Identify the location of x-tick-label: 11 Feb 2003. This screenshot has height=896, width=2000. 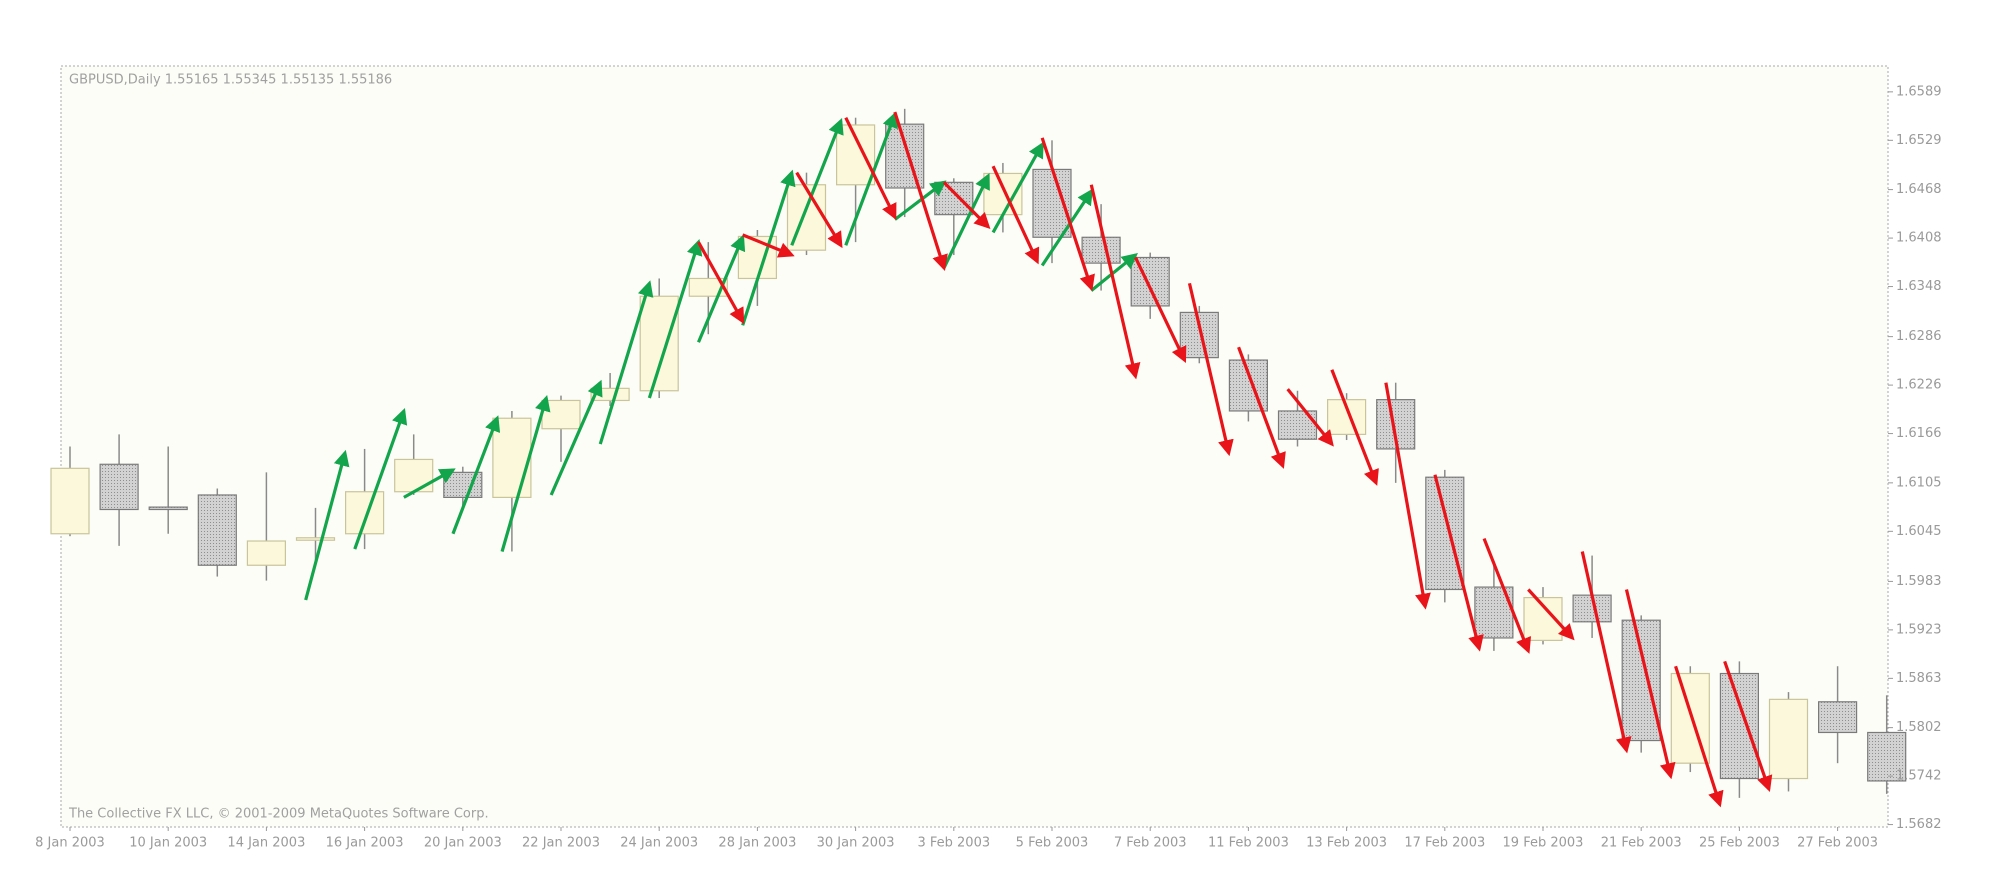
(1248, 843).